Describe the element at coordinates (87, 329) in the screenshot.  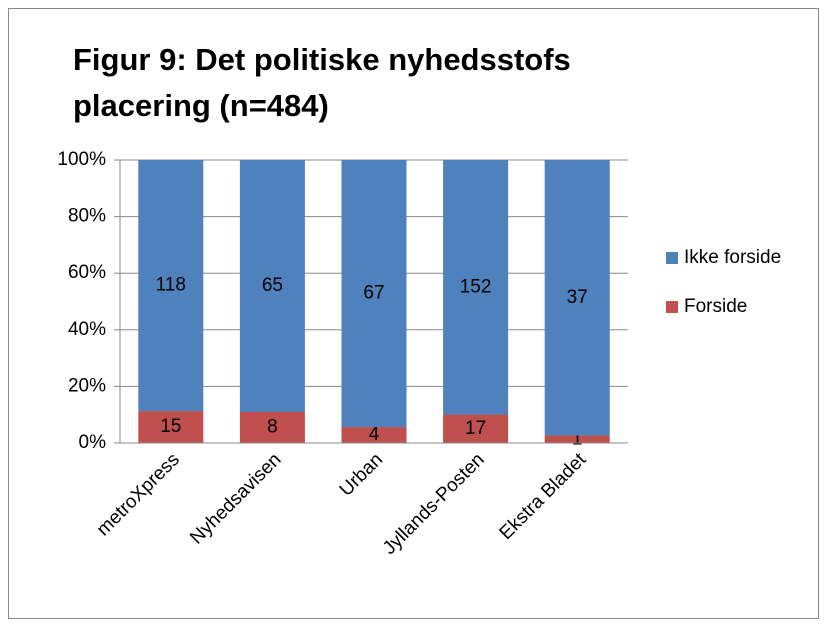
I see `y-tick-label: 40%` at that location.